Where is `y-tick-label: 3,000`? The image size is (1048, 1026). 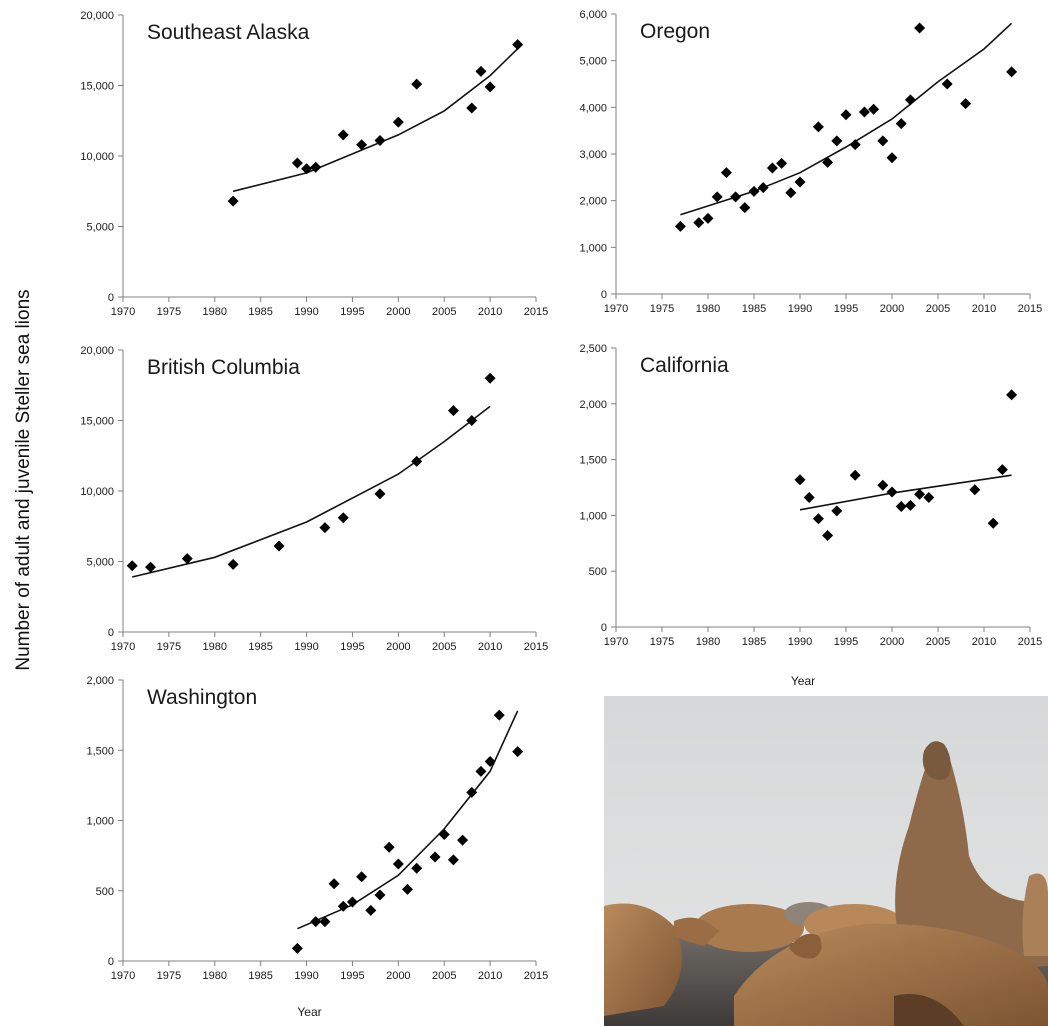 y-tick-label: 3,000 is located at coordinates (593, 155).